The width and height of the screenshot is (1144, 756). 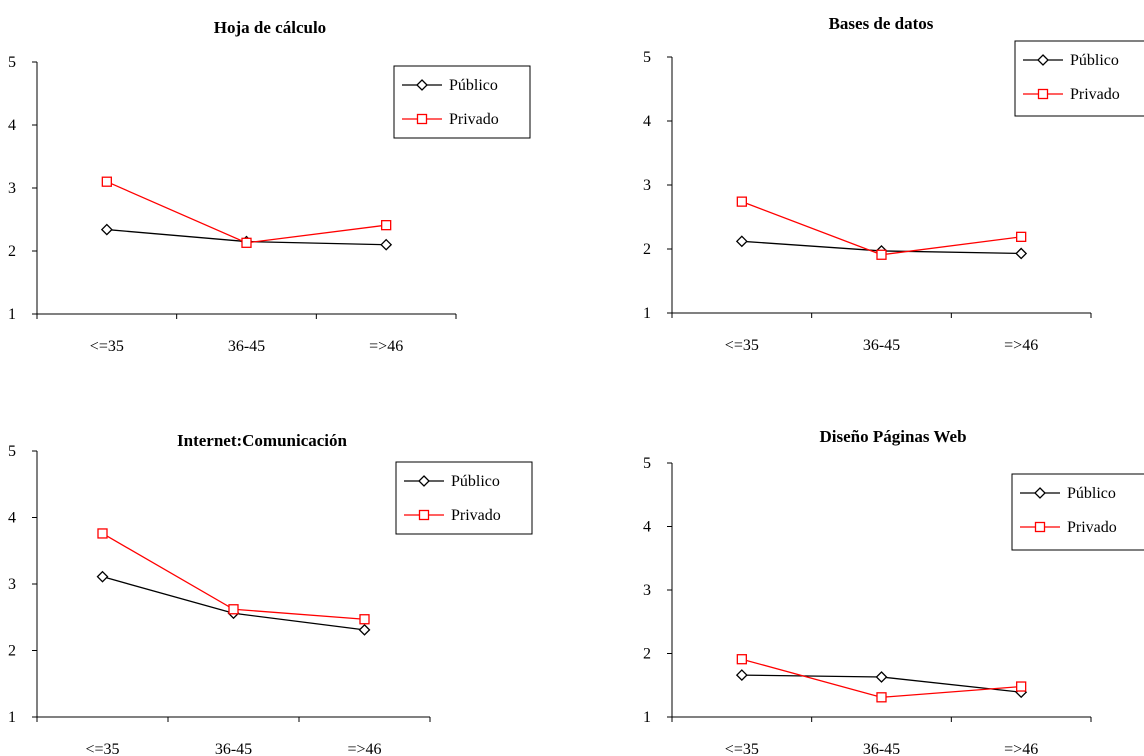 What do you see at coordinates (881, 23) in the screenshot?
I see `chart-title: Bases de datos` at bounding box center [881, 23].